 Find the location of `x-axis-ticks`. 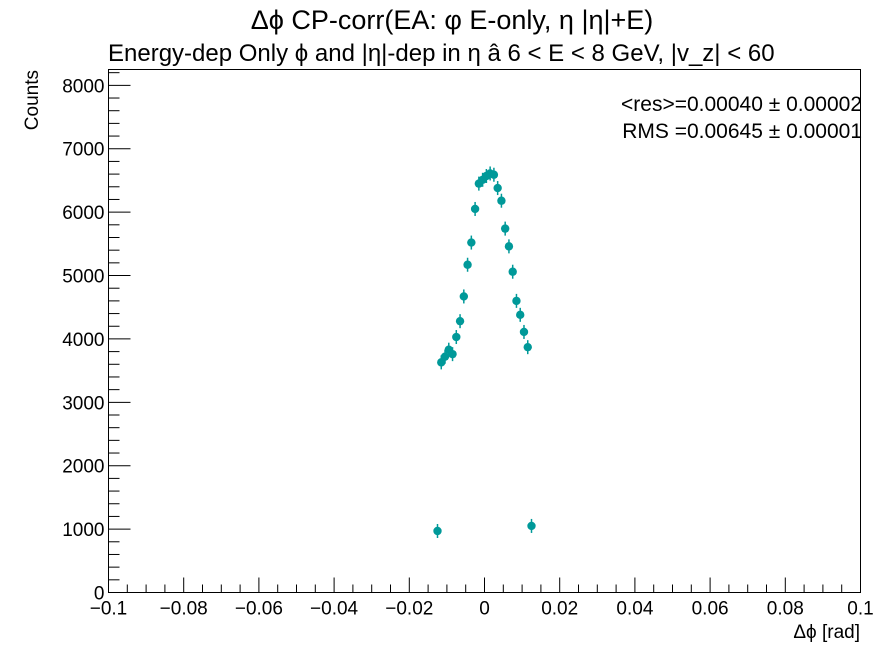

x-axis-ticks is located at coordinates (484, 585).